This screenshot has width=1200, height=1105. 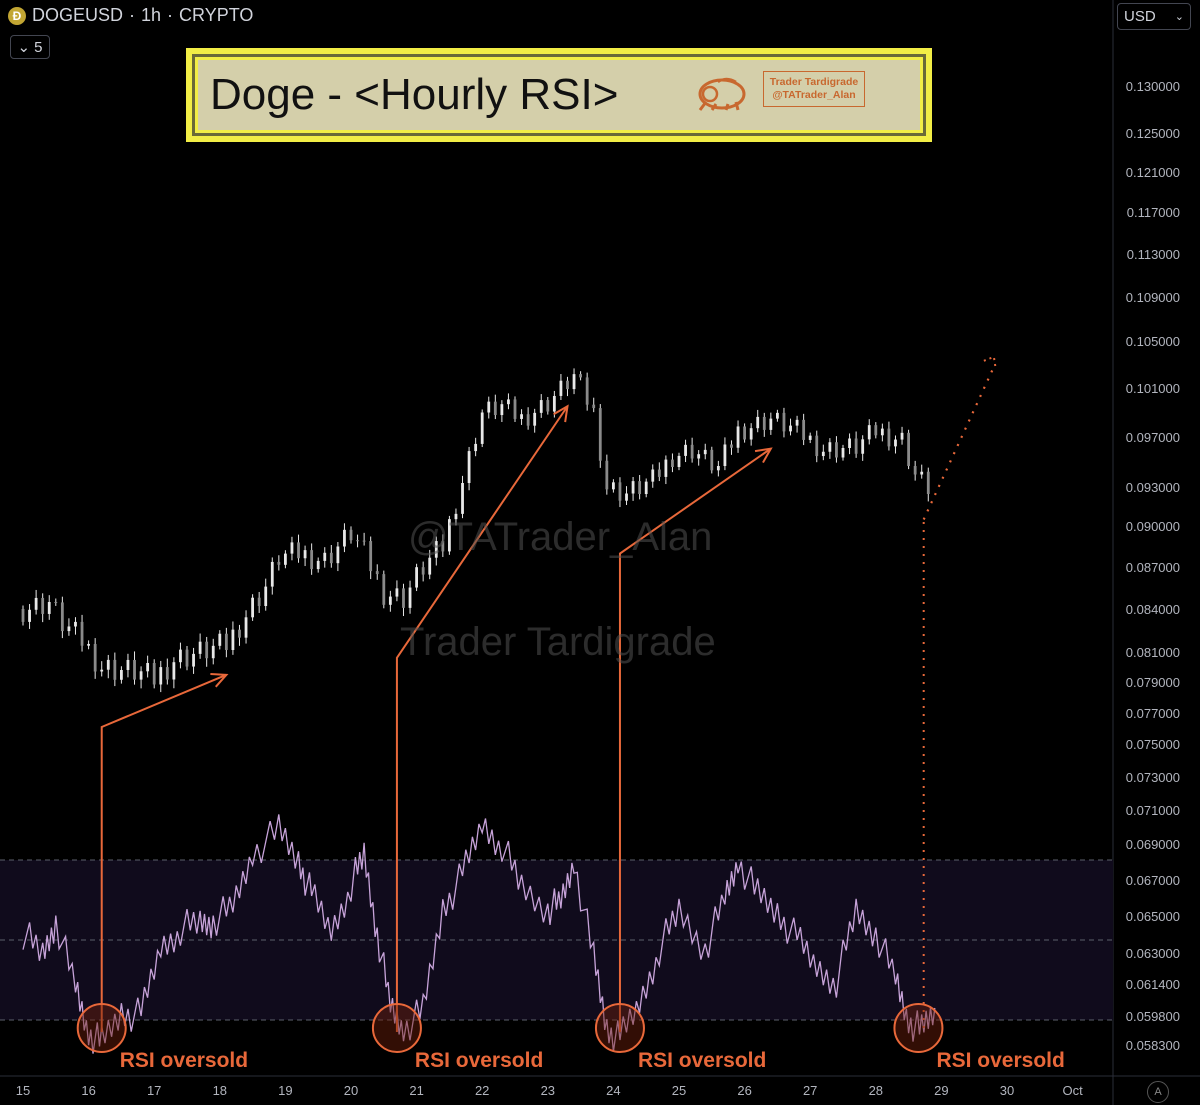 What do you see at coordinates (744, 1090) in the screenshot?
I see `x-tick-label: 26` at bounding box center [744, 1090].